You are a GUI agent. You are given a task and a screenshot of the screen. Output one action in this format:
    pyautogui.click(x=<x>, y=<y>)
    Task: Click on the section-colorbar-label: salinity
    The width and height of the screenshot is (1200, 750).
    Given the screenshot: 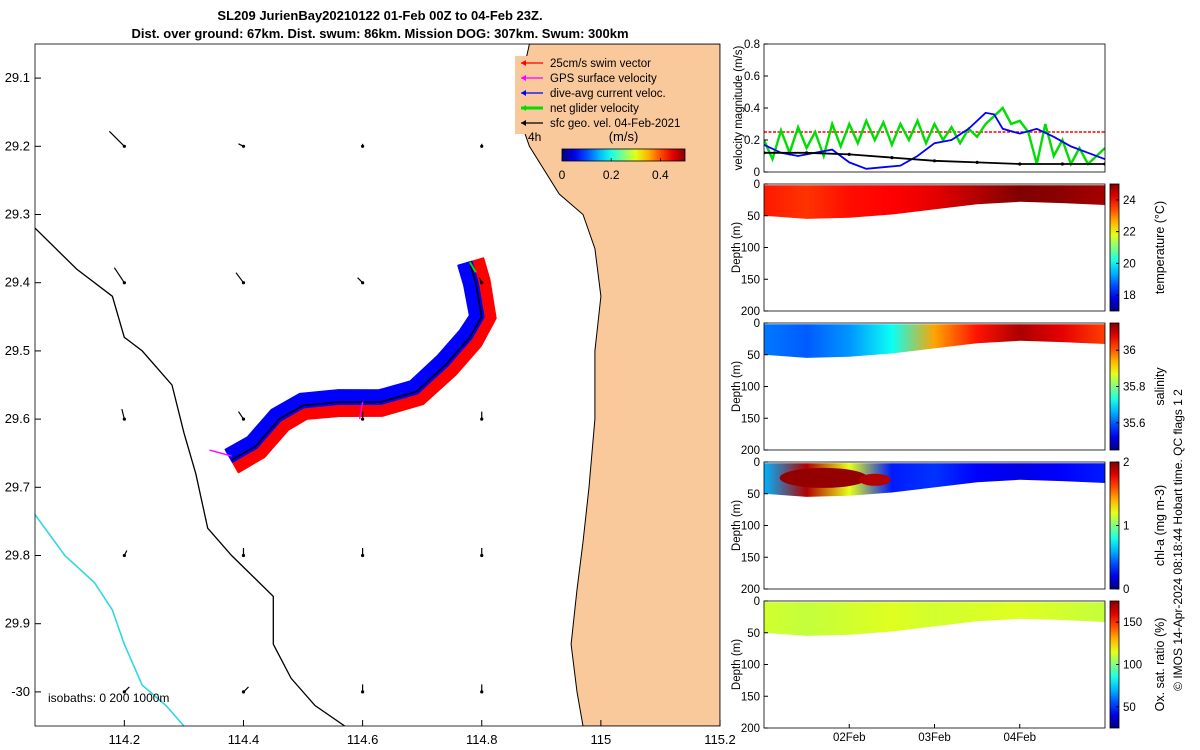 What is the action you would take?
    pyautogui.click(x=1160, y=386)
    